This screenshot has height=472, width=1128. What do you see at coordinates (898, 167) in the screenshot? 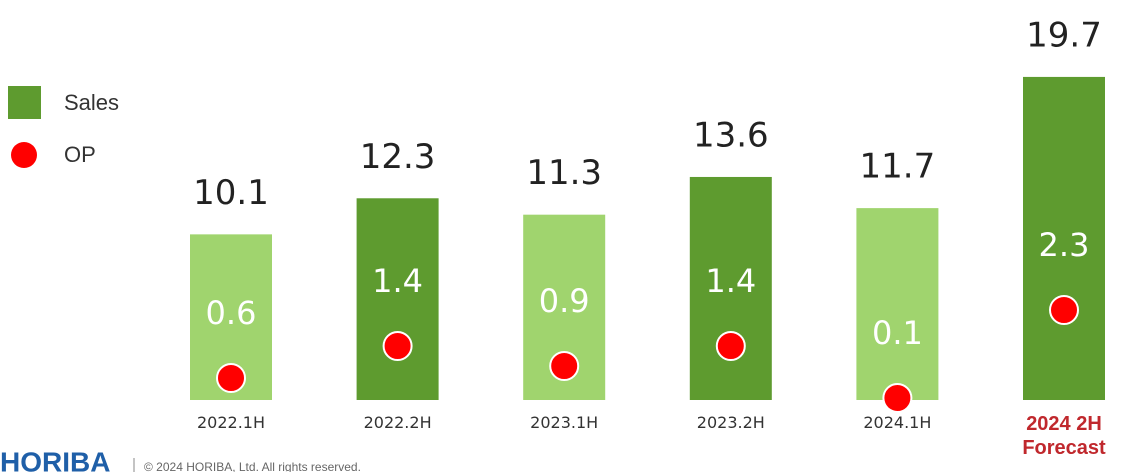
I see `sales-label: 11.7` at bounding box center [898, 167].